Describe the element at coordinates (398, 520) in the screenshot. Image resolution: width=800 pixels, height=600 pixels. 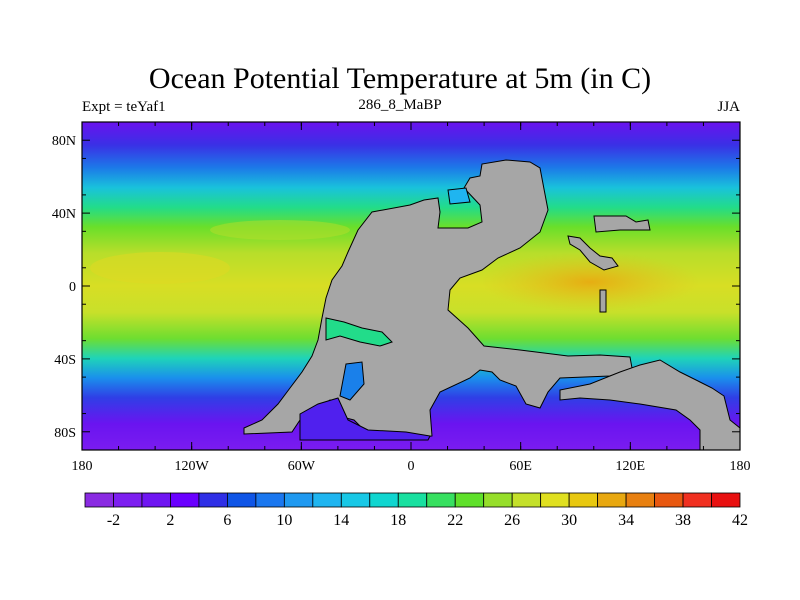
I see `colorbar-label: 18` at that location.